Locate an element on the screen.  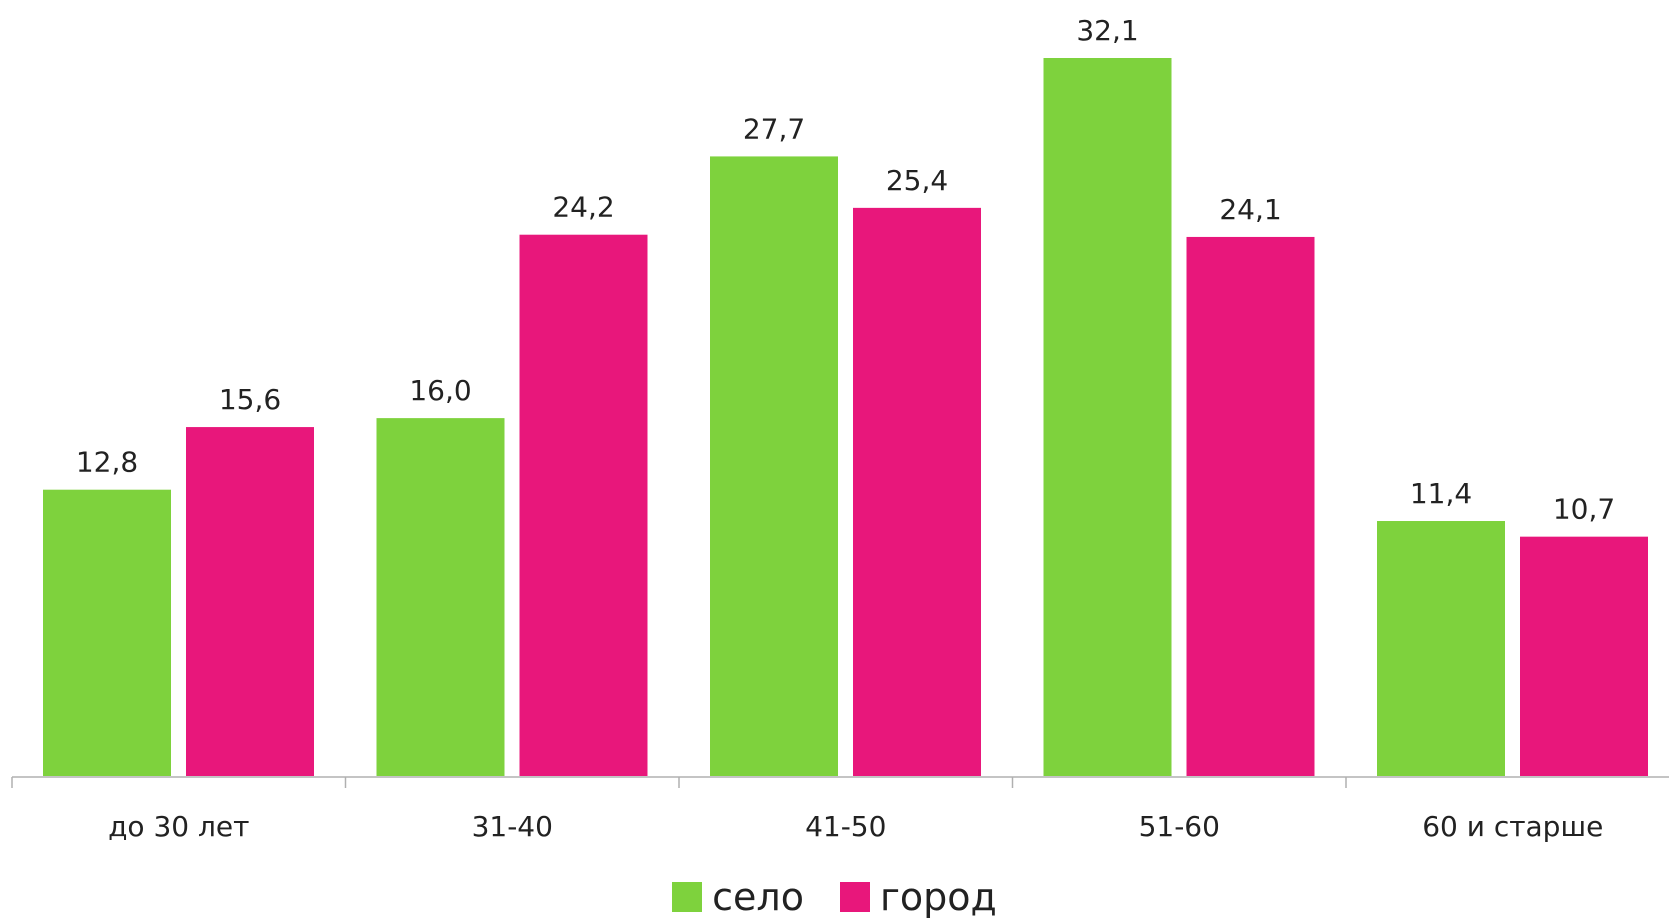
legend-item-selo: село is located at coordinates (738, 897).